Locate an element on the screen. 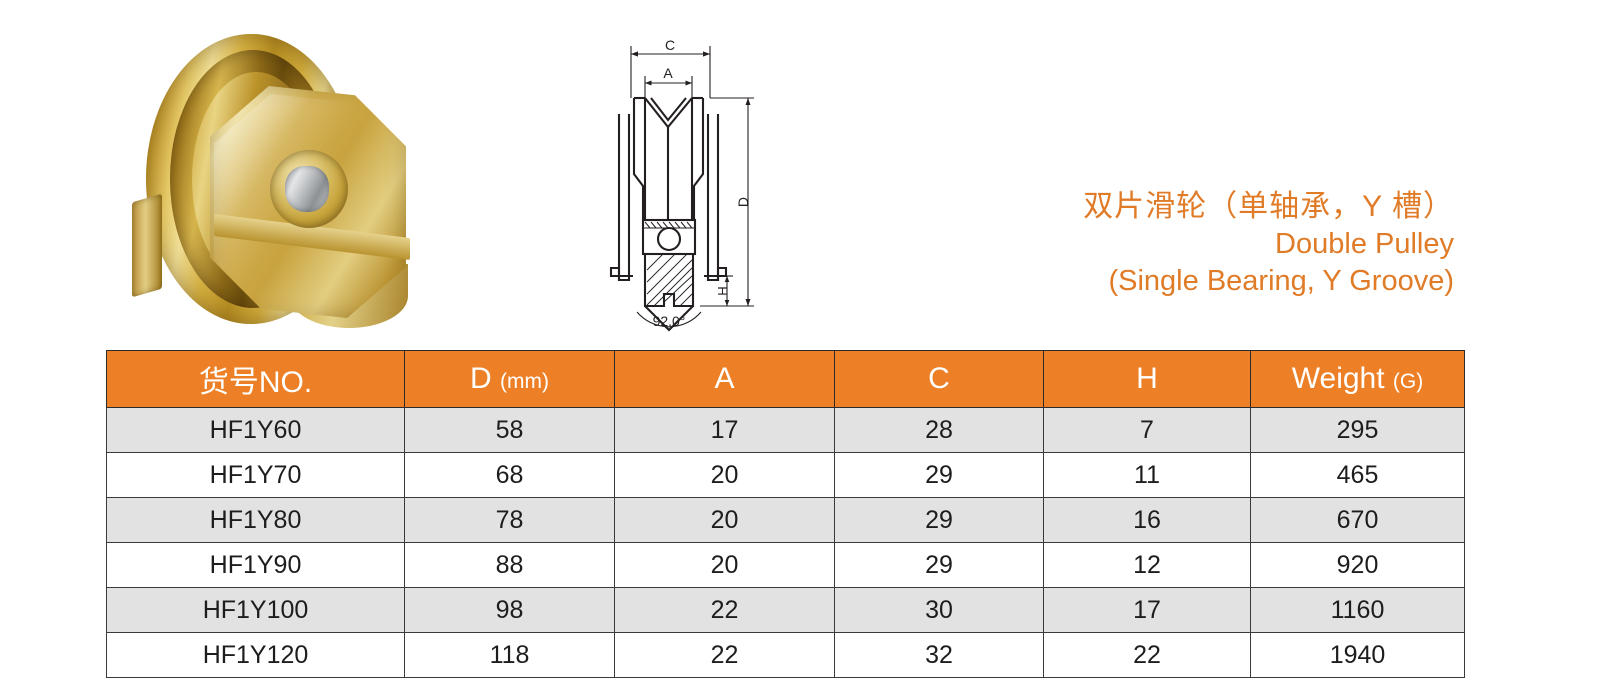  table-cell-d: 58 is located at coordinates (509, 430).